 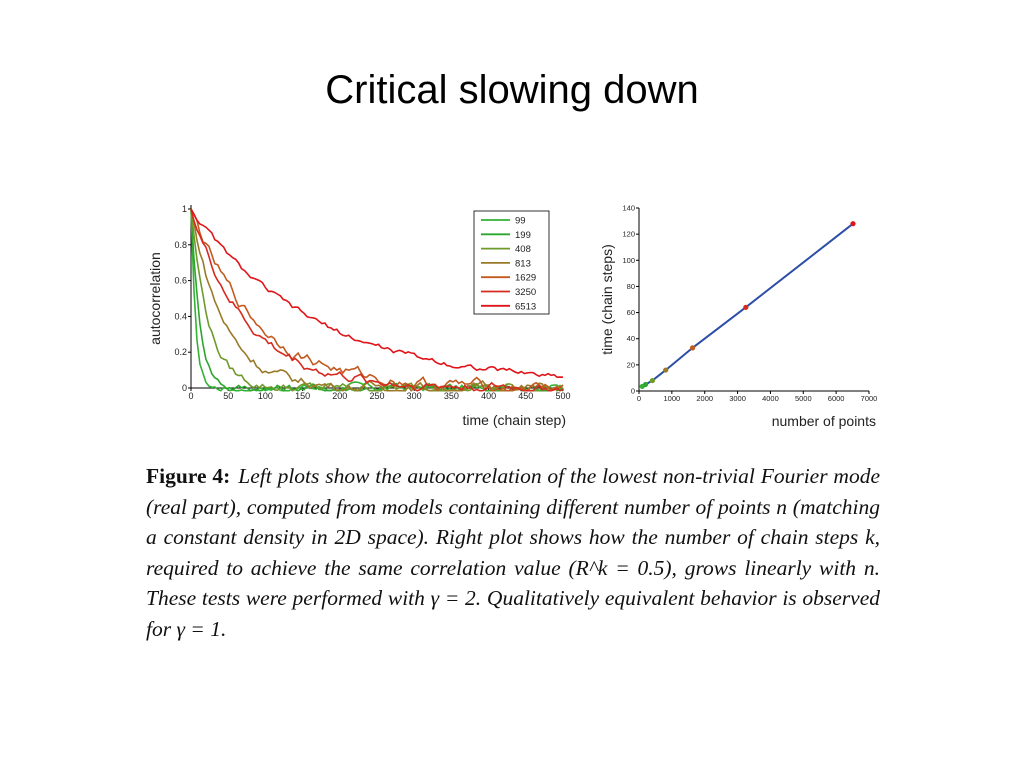 What do you see at coordinates (265, 396) in the screenshot?
I see `x-tick-label: 100` at bounding box center [265, 396].